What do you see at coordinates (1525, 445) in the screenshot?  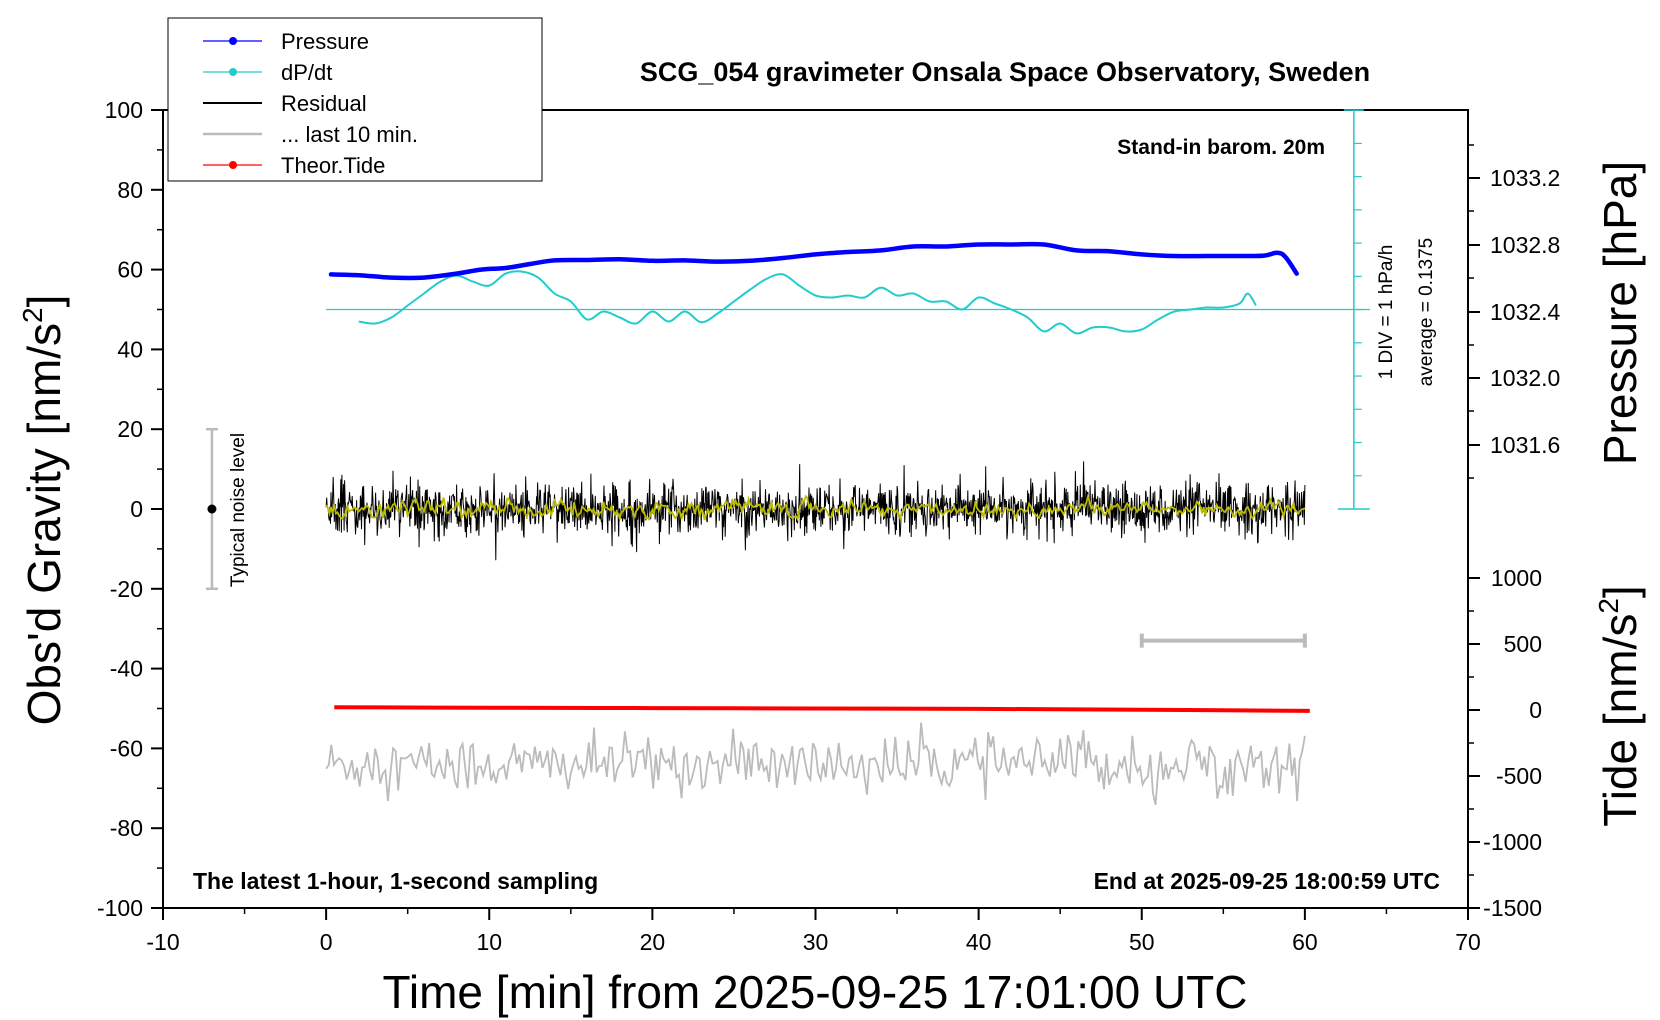 I see `pressure-tick-label: 1031.6` at bounding box center [1525, 445].